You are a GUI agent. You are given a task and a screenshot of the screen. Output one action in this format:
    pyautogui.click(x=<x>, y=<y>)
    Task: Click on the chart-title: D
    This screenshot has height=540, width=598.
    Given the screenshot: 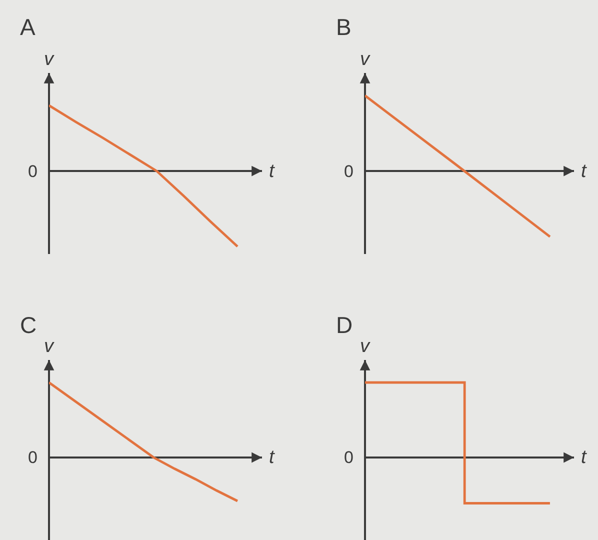 What is the action you would take?
    pyautogui.click(x=344, y=325)
    